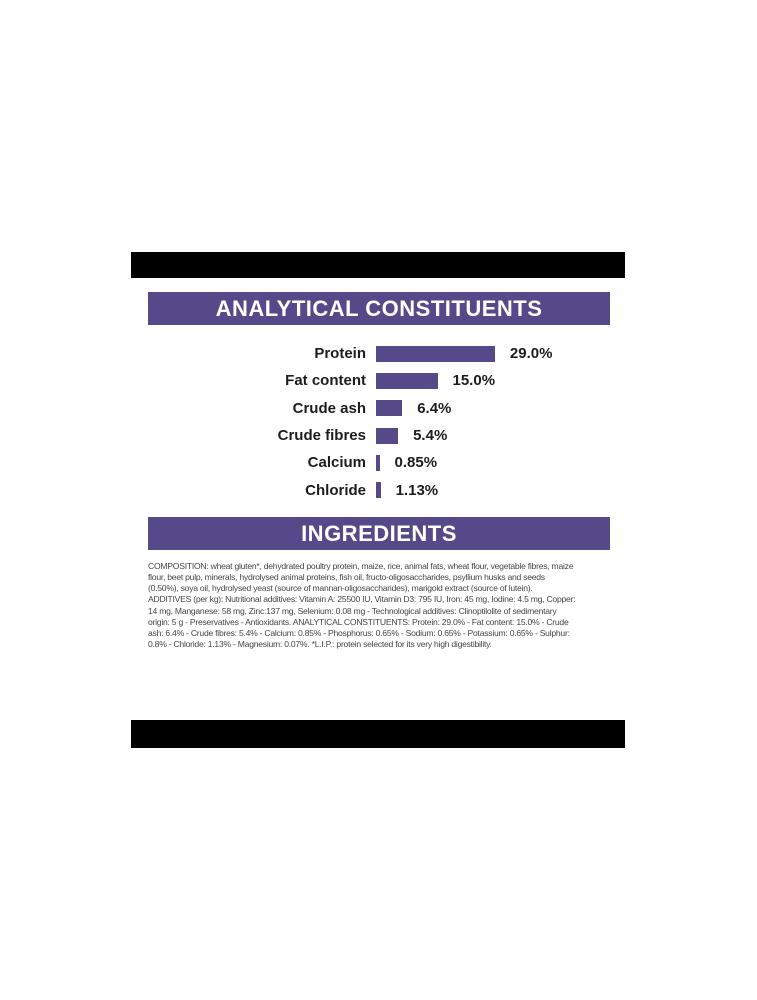 Image resolution: width=757 pixels, height=1000 pixels. I want to click on chart-row-protein: Protein 29.0%, so click(388, 353).